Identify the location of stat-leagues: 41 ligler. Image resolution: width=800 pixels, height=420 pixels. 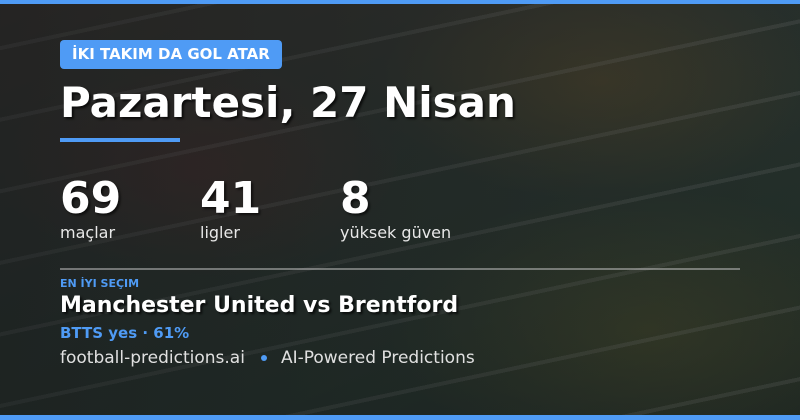
(230, 208).